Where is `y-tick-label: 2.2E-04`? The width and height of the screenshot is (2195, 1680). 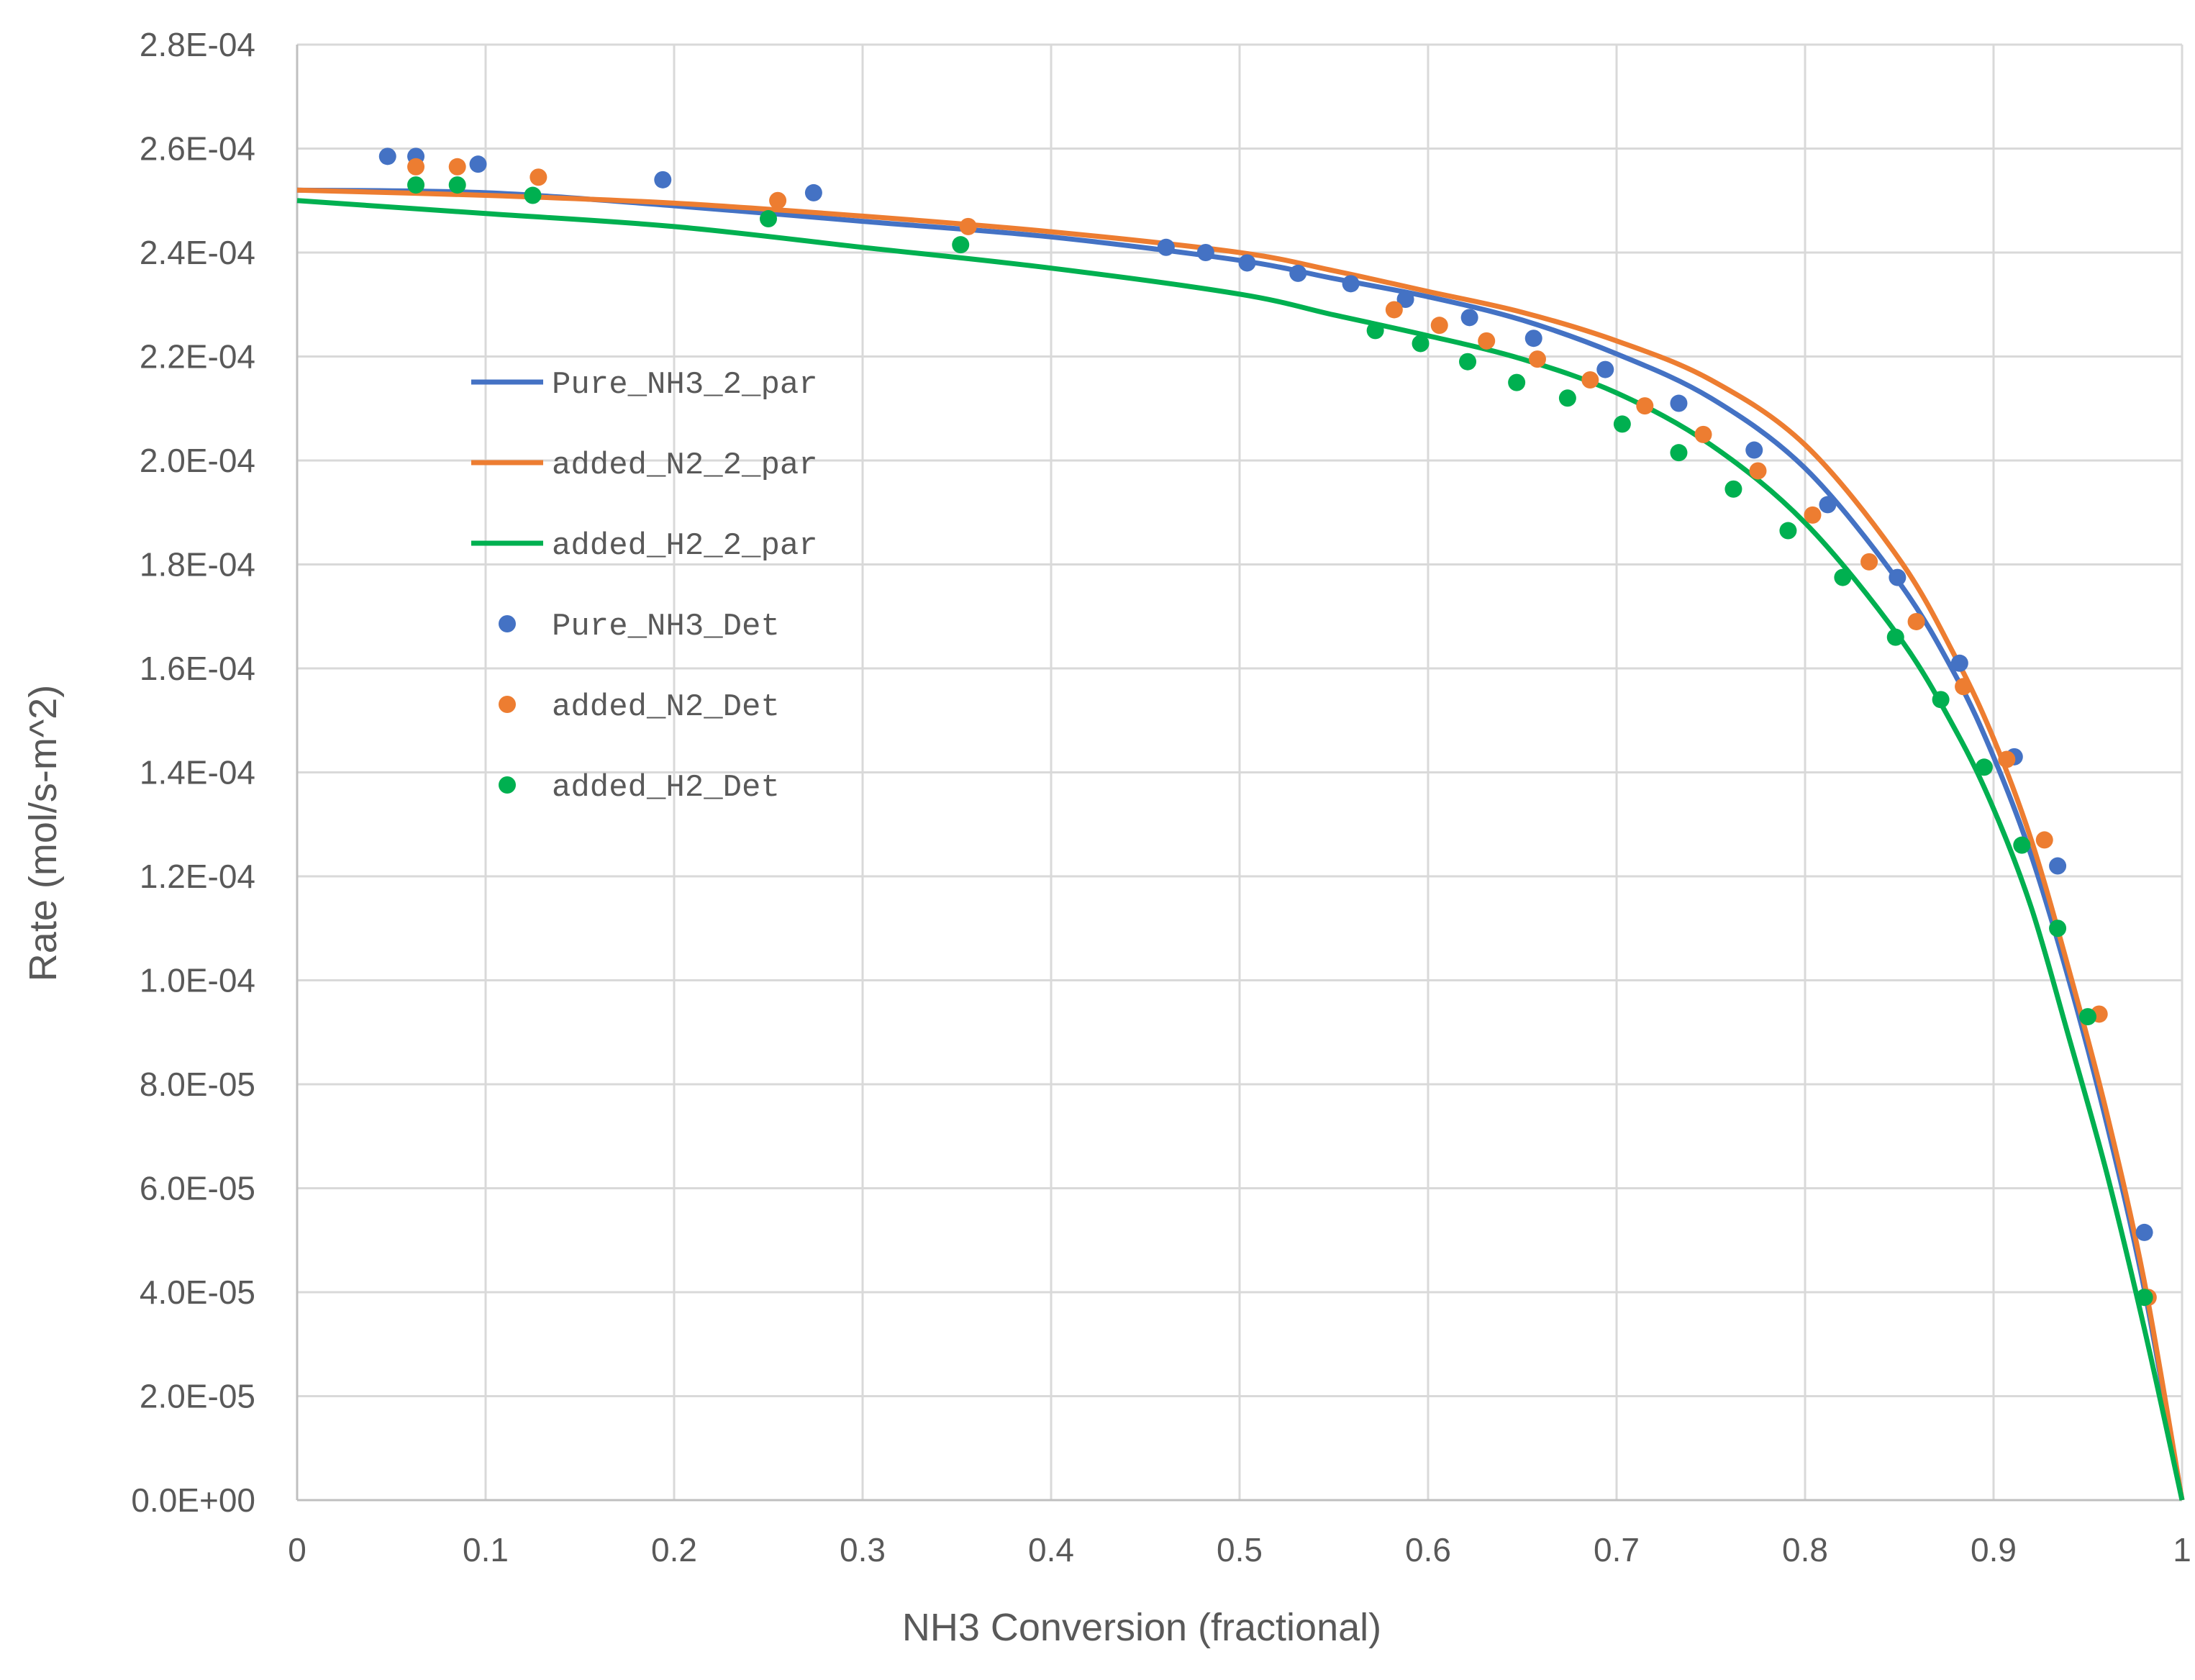
y-tick-label: 2.2E-04 is located at coordinates (197, 357).